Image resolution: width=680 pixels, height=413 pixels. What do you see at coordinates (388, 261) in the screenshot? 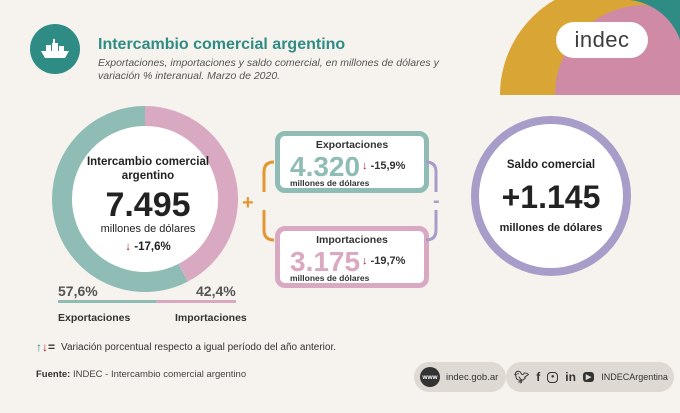
I see `imports-box-variation-value: -19,7%` at bounding box center [388, 261].